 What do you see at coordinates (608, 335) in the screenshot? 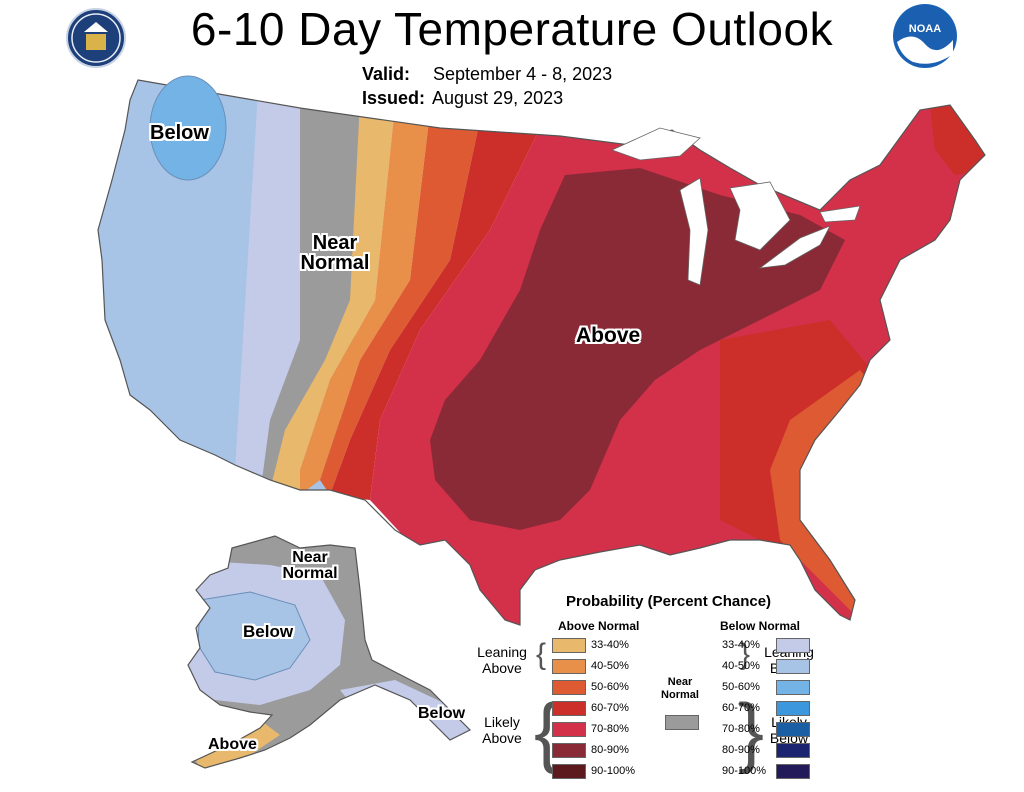
I see `conus-above-label: Above` at bounding box center [608, 335].